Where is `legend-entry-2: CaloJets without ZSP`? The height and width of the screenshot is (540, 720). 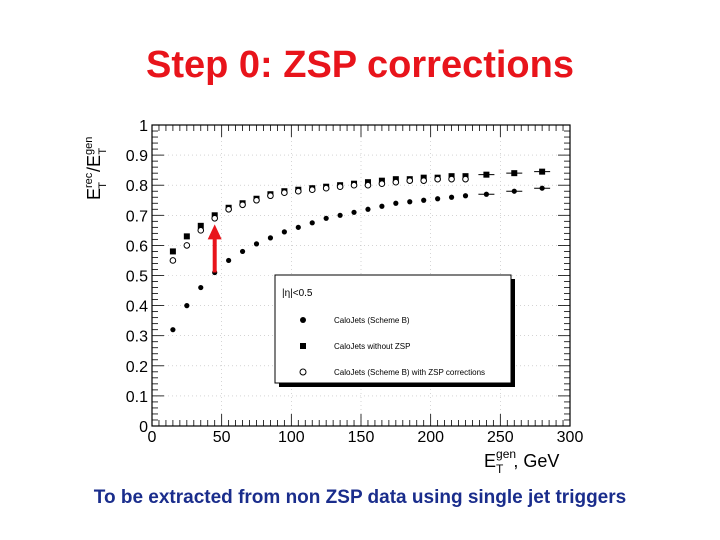
legend-entry-2: CaloJets without ZSP is located at coordinates (372, 346).